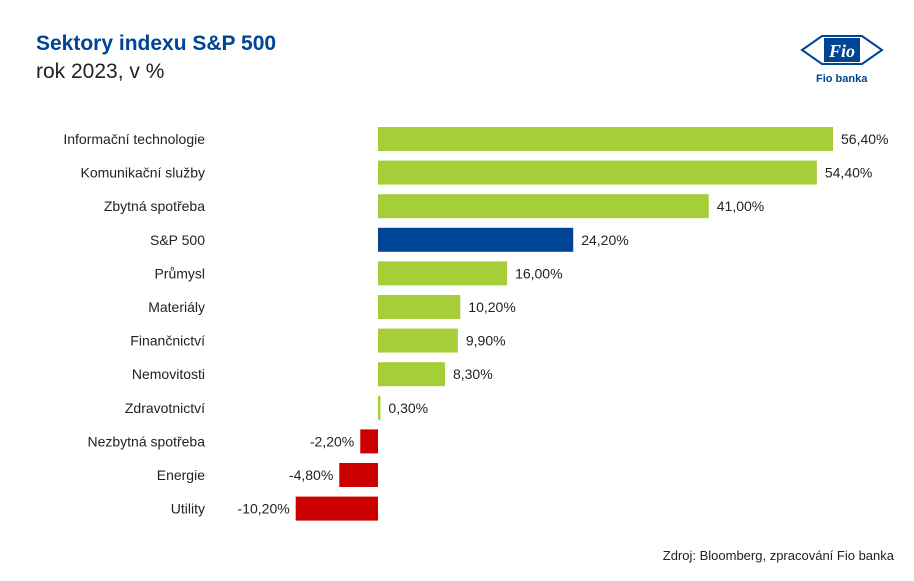  What do you see at coordinates (604, 240) in the screenshot?
I see `value-label-3: 24,20%` at bounding box center [604, 240].